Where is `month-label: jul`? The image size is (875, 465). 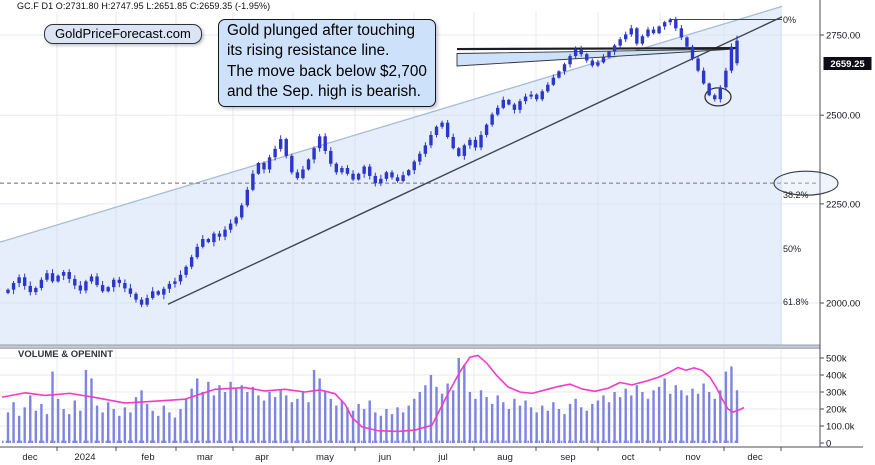 month-label: jul is located at coordinates (442, 457).